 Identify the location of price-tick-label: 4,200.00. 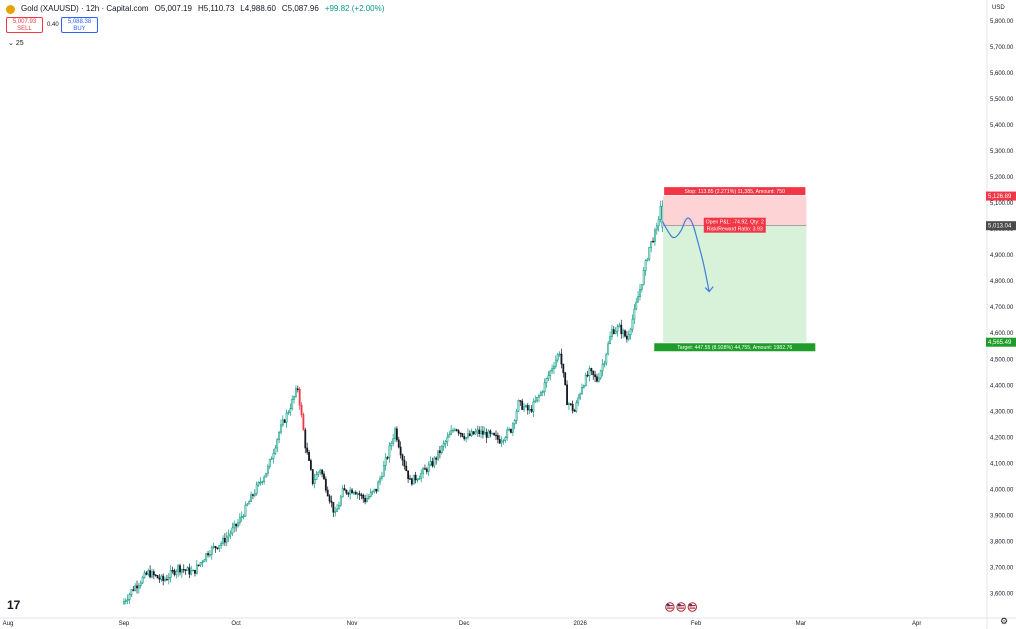
(1002, 438).